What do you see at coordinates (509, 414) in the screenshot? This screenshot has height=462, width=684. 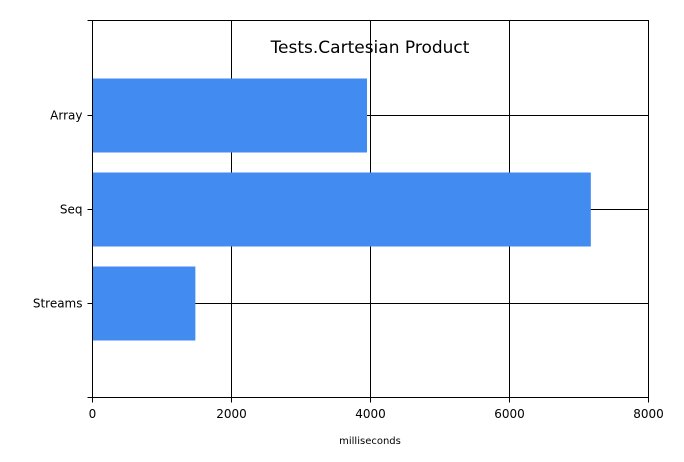 I see `x-tick-label: 6000` at bounding box center [509, 414].